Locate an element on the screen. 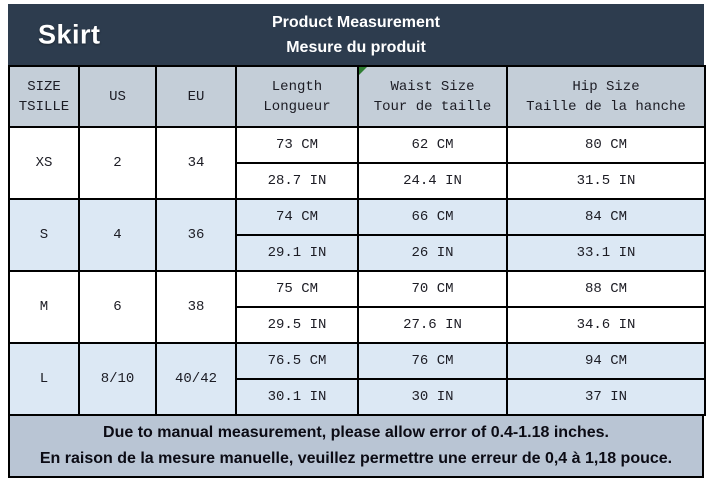 This screenshot has width=712, height=495. hip-in-cell: 33.1 IN is located at coordinates (606, 253).